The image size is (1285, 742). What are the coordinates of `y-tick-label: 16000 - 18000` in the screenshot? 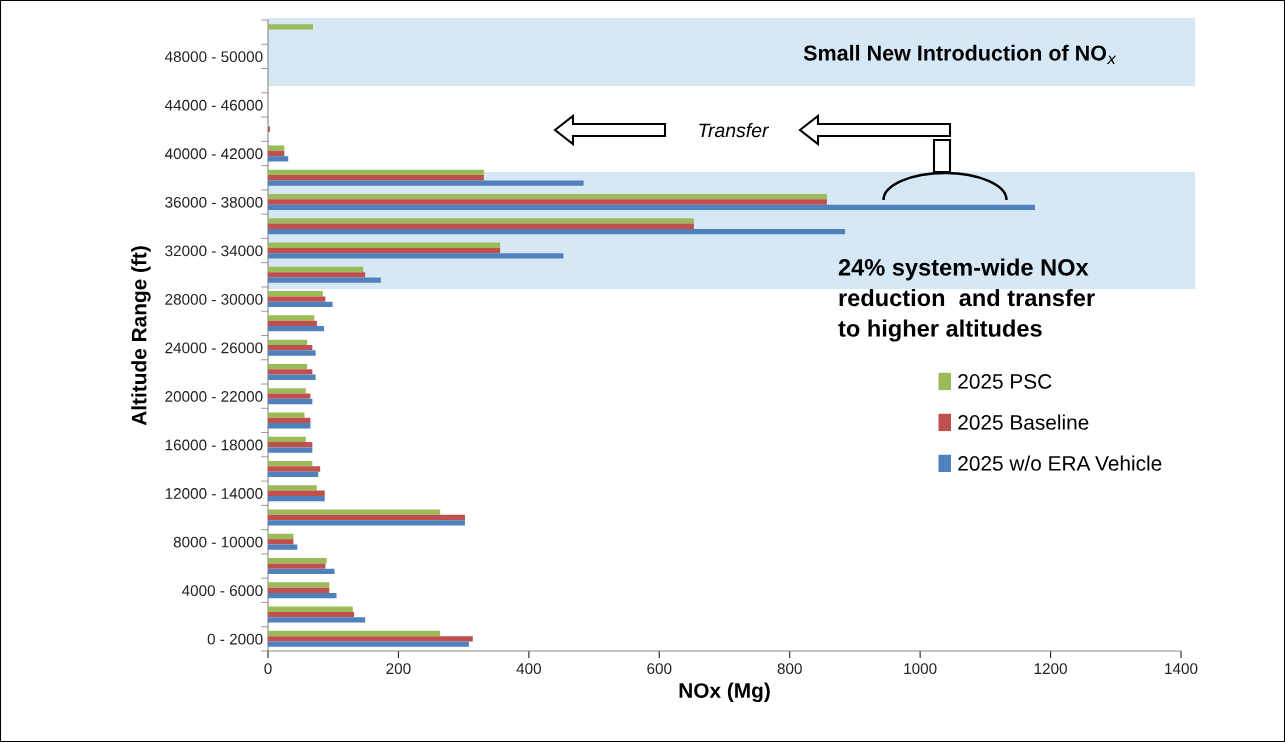 It's located at (214, 445).